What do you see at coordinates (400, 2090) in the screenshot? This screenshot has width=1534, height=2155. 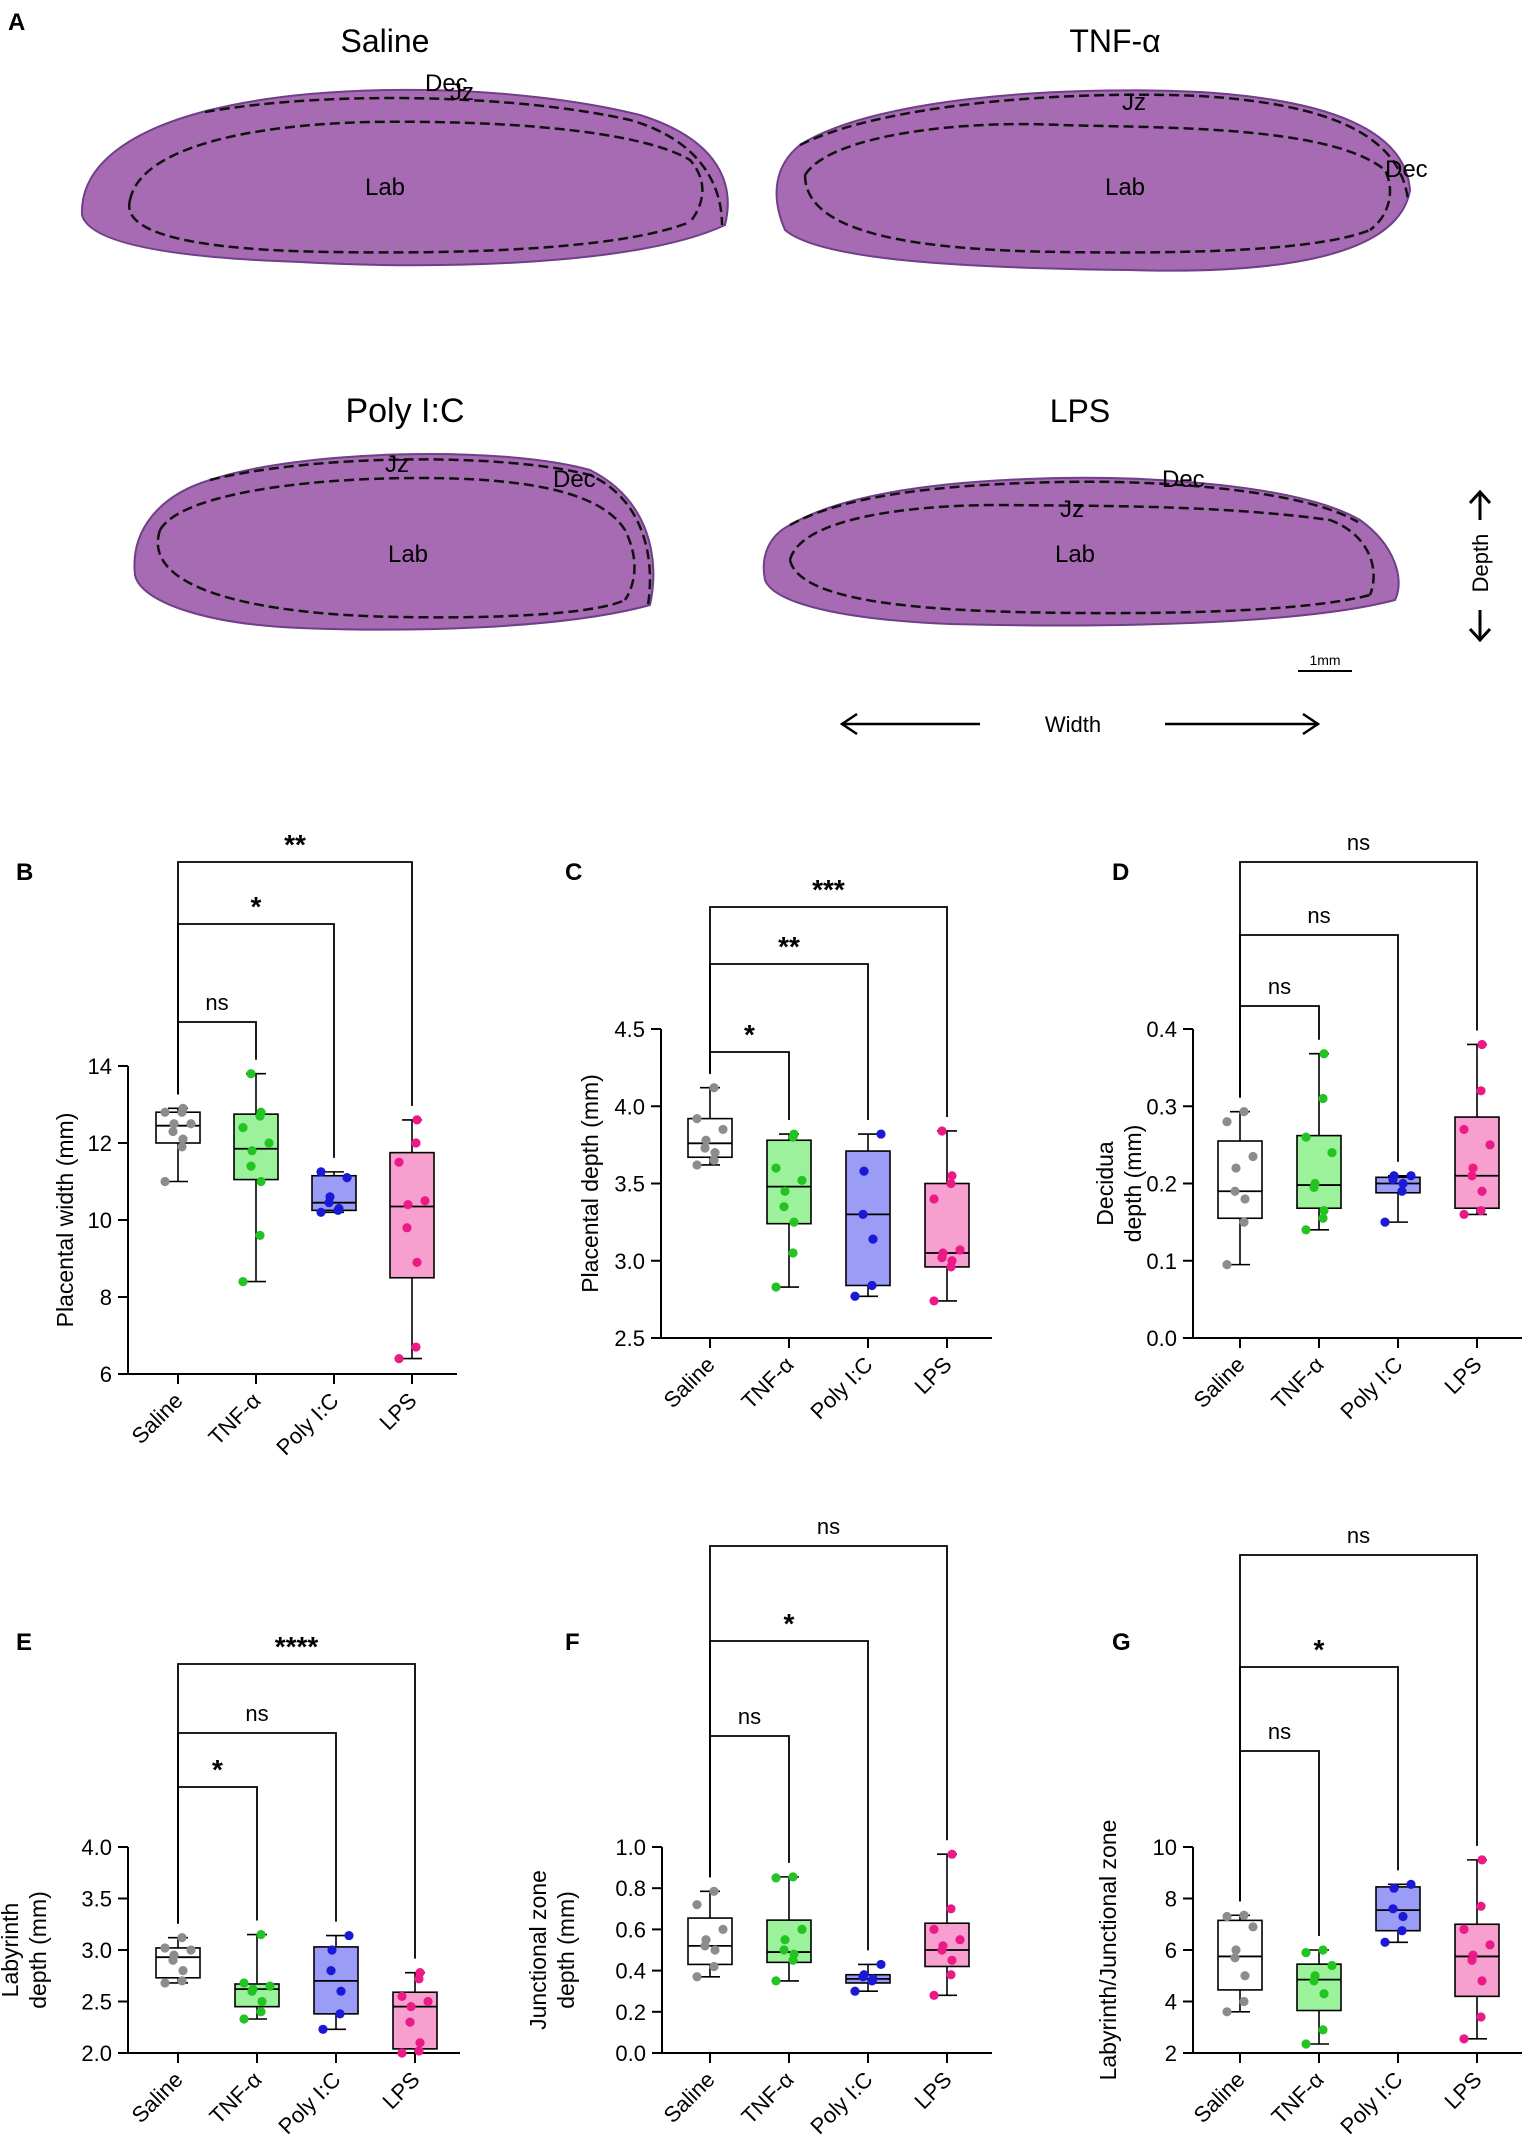 I see `x-tick-label: LPS` at bounding box center [400, 2090].